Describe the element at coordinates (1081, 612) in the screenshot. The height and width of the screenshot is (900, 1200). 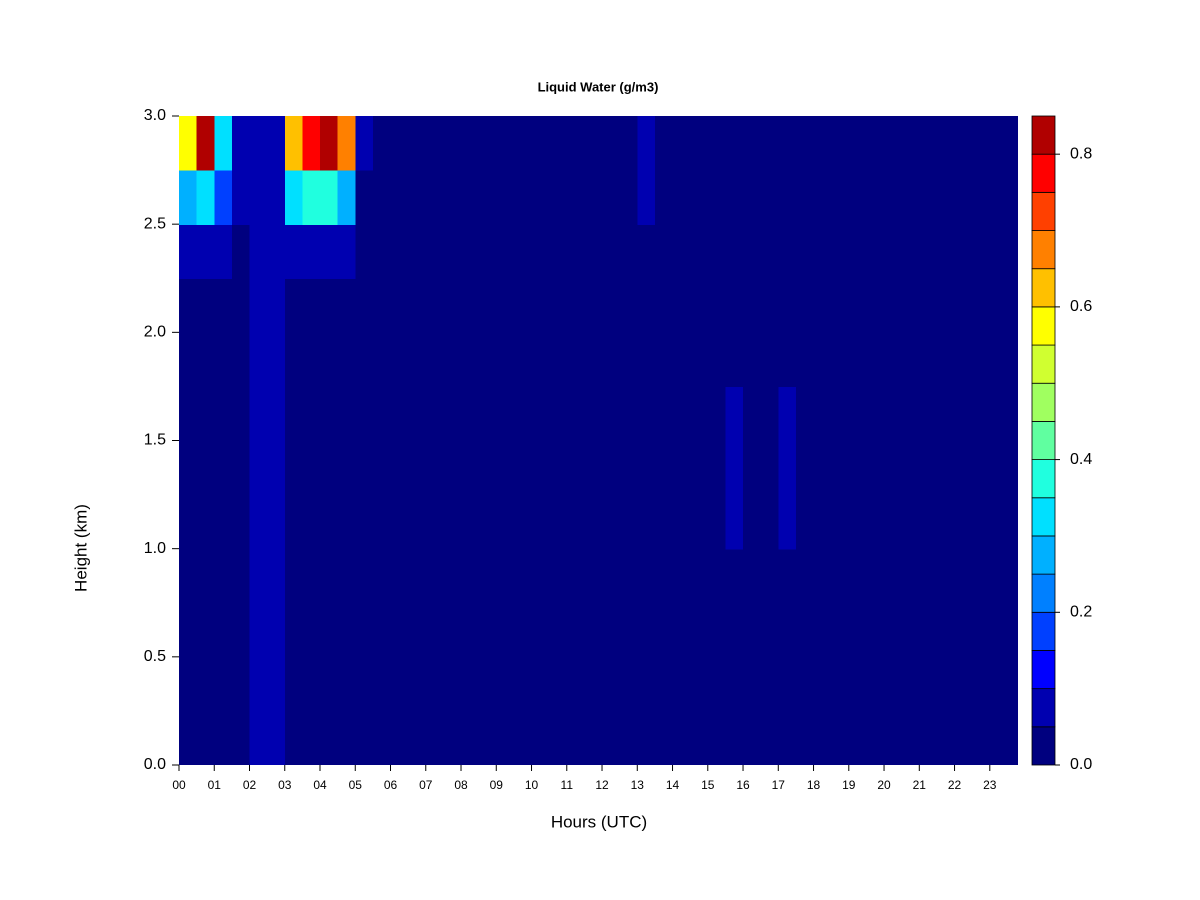
I see `colorbar-tick-label: 0.2` at that location.